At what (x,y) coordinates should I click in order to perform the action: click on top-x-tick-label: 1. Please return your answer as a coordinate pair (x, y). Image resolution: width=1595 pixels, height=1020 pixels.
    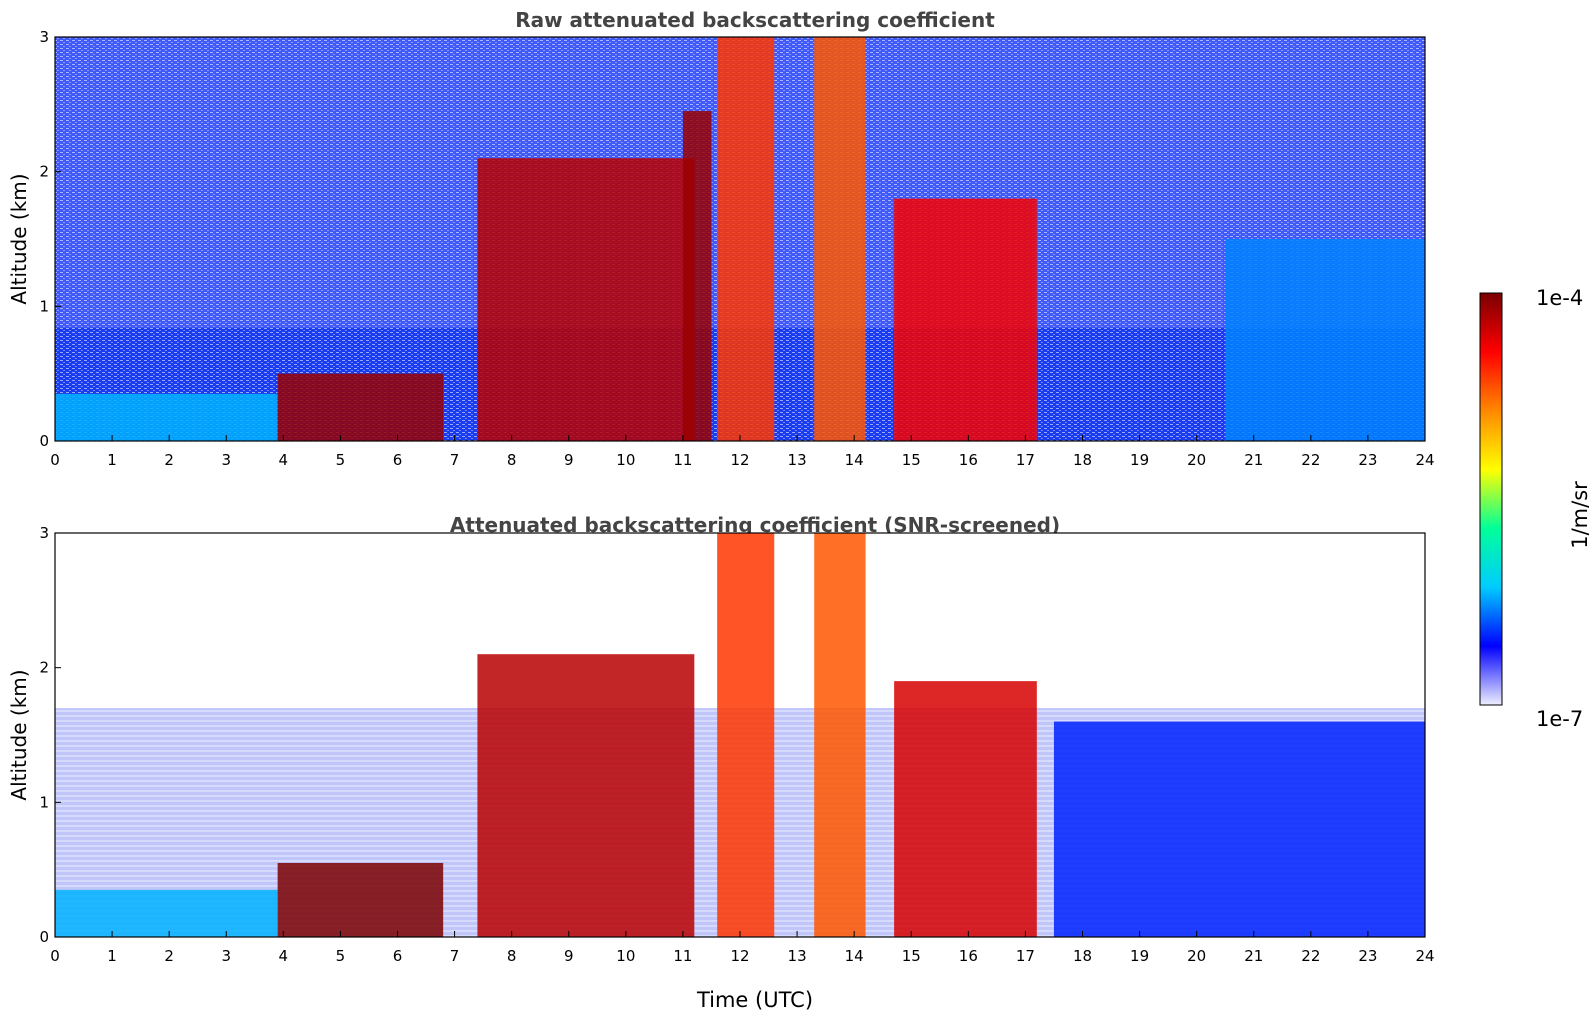
    Looking at the image, I should click on (112, 460).